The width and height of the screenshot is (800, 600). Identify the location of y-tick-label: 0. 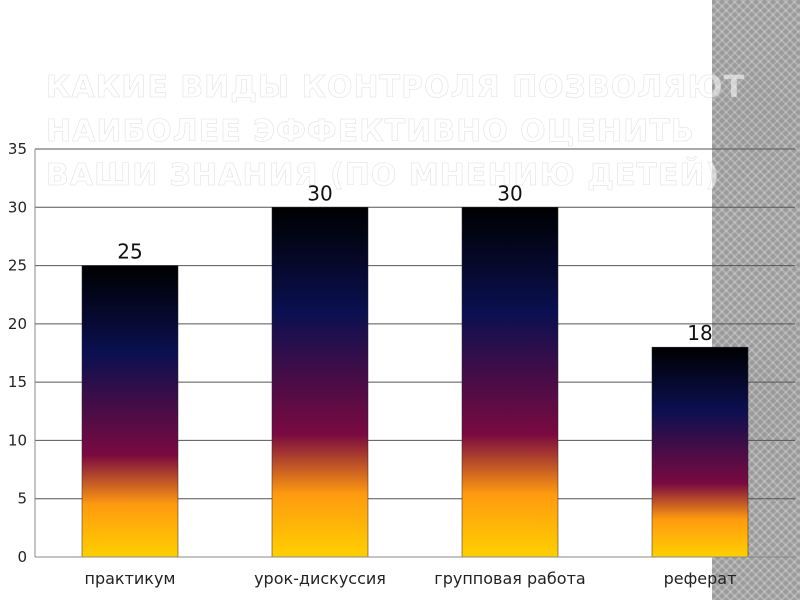
(22, 557).